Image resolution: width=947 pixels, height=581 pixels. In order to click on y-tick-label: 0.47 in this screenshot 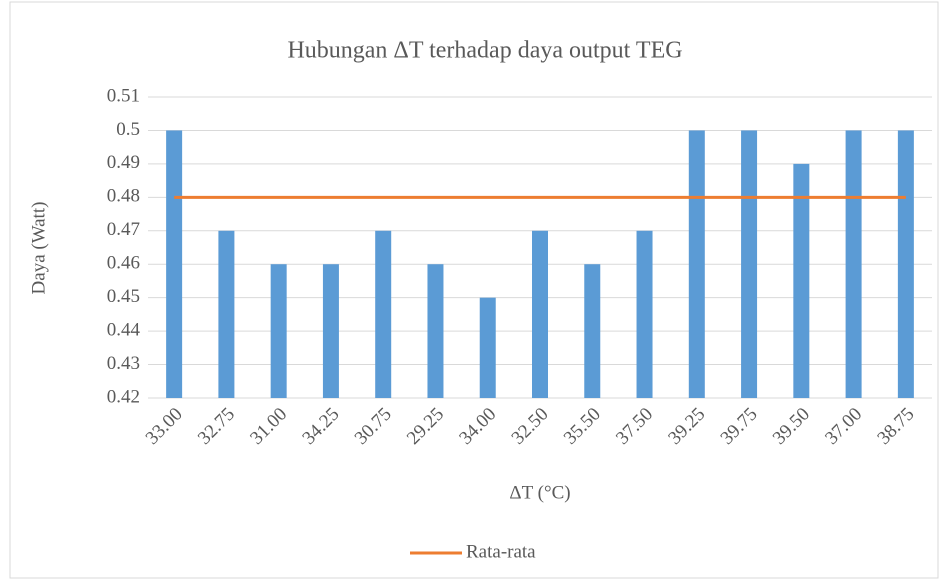, I will do `click(123, 229)`.